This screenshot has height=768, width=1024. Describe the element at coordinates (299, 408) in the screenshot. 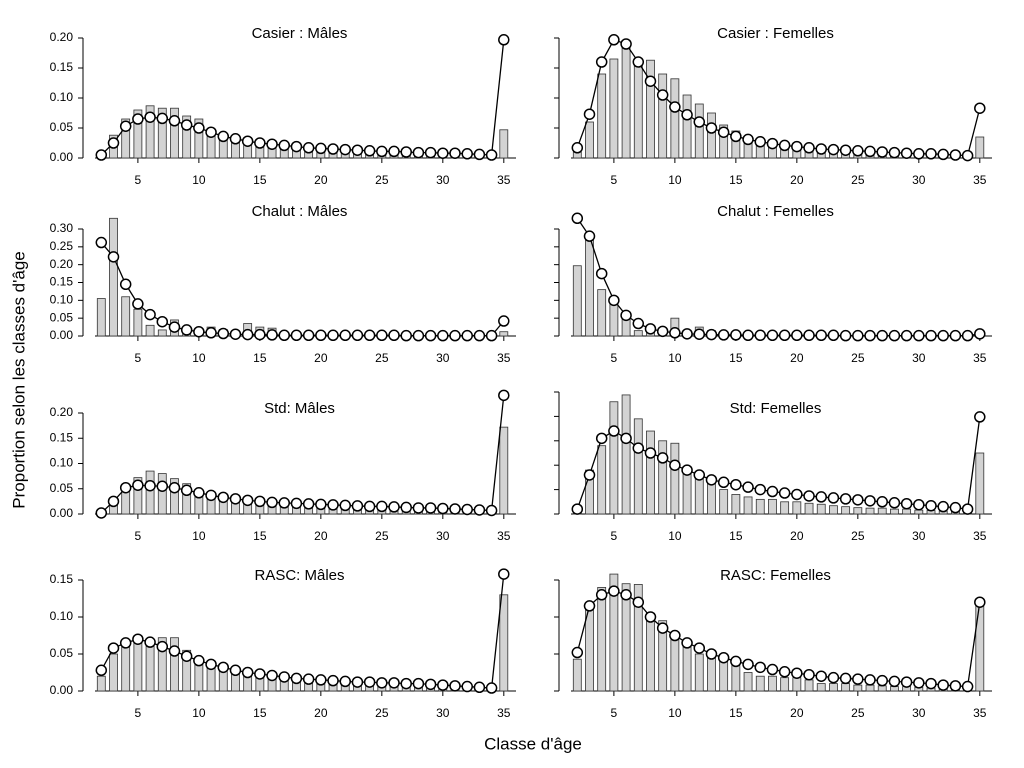

I see `panel-title: Std: Mâles` at that location.